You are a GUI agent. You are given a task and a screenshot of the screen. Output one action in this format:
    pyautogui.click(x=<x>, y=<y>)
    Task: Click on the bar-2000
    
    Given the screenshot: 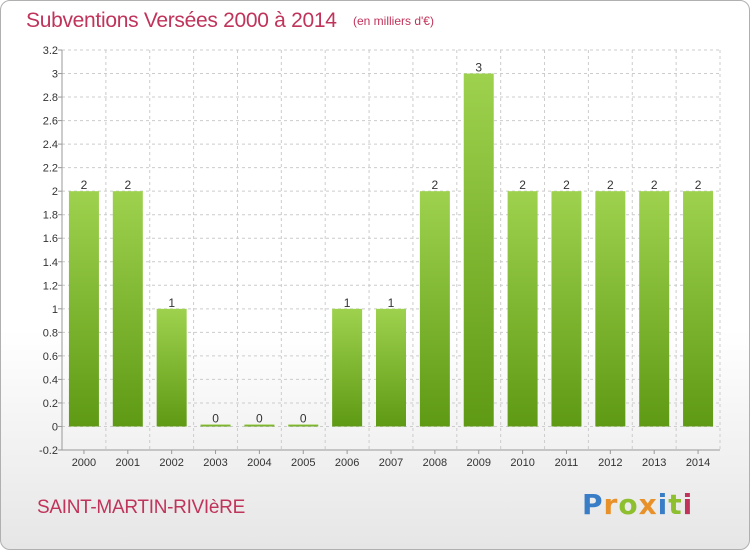 What is the action you would take?
    pyautogui.click(x=83, y=309)
    